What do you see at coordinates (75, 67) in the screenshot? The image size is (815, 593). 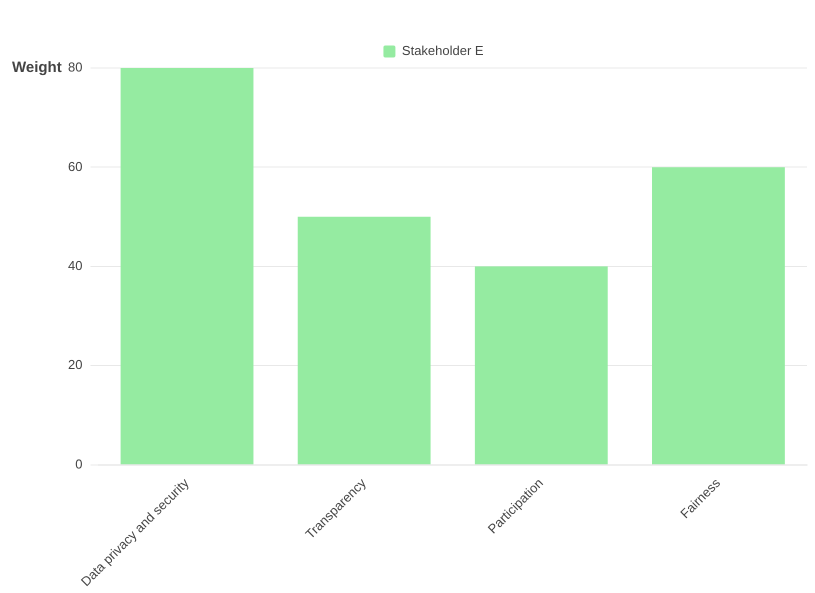 I see `y-tick-label: 80` at bounding box center [75, 67].